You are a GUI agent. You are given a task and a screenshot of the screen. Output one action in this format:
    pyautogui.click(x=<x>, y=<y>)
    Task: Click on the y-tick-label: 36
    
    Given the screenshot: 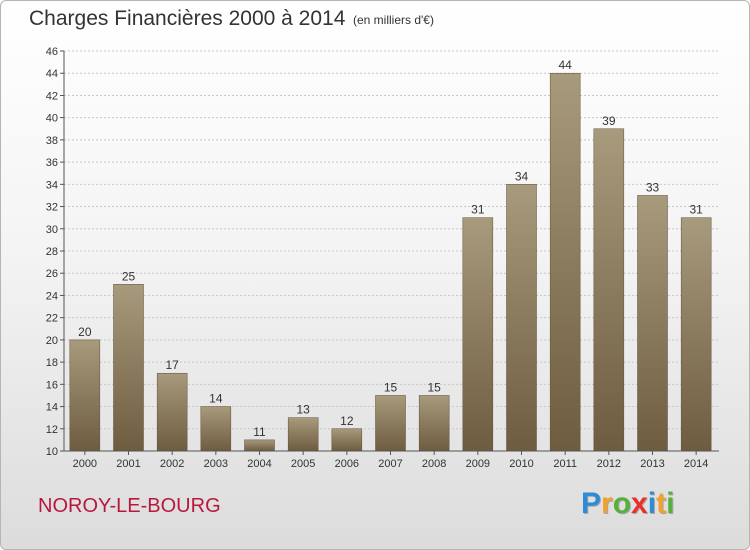 What is the action you would take?
    pyautogui.click(x=52, y=163)
    